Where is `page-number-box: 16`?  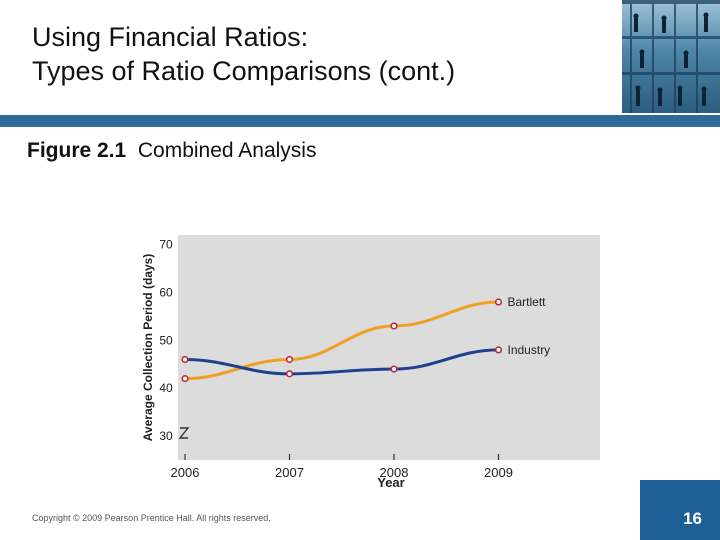 page-number-box: 16 is located at coordinates (680, 510).